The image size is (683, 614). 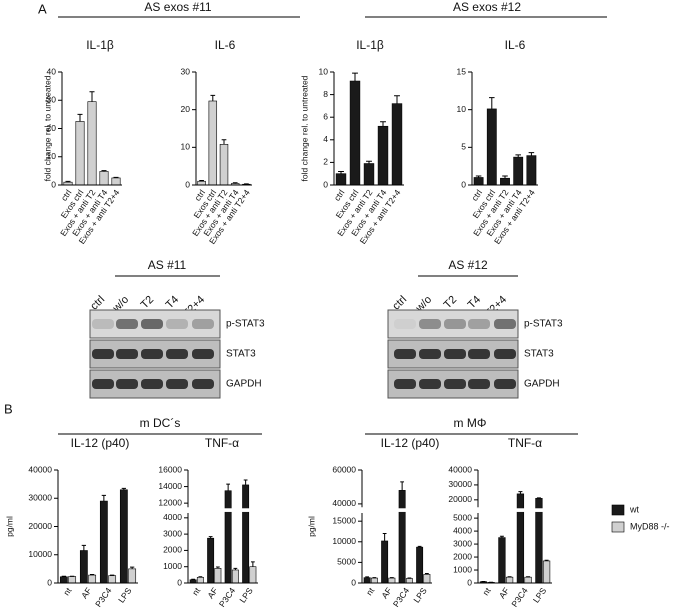 I want to click on y-tick-label: 20000, so click(x=40, y=526).